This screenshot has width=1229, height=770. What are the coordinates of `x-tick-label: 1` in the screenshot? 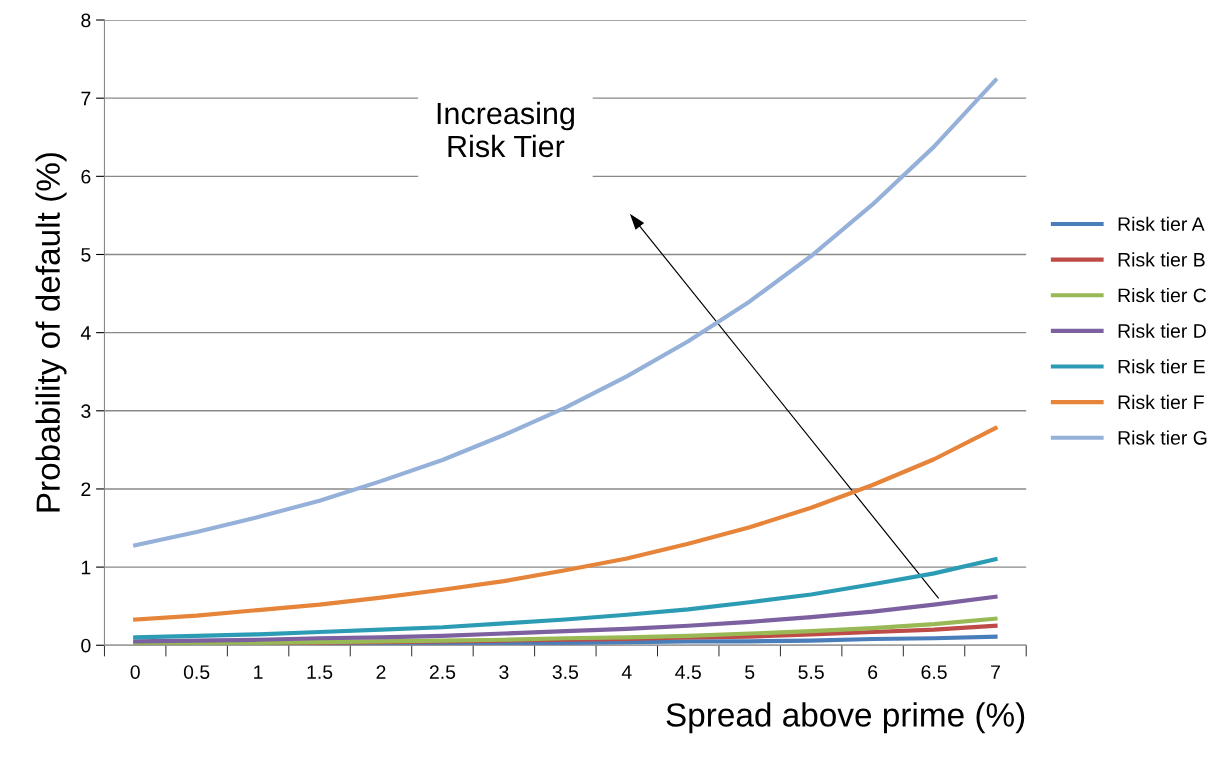 It's located at (258, 672).